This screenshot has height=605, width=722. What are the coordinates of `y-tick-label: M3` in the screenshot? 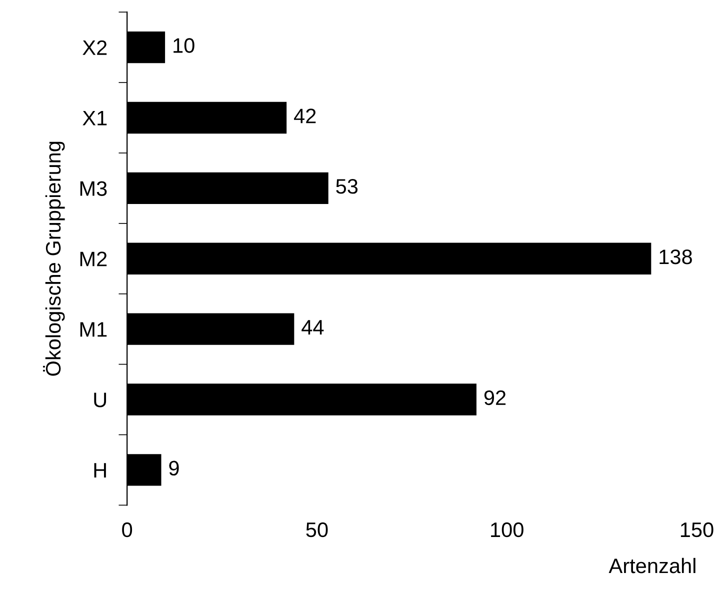 It's located at (93, 188).